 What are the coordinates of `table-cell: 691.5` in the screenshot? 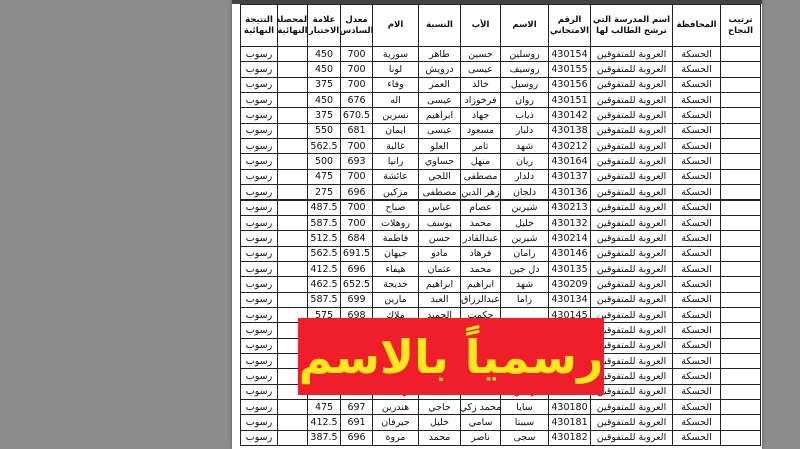 It's located at (356, 253).